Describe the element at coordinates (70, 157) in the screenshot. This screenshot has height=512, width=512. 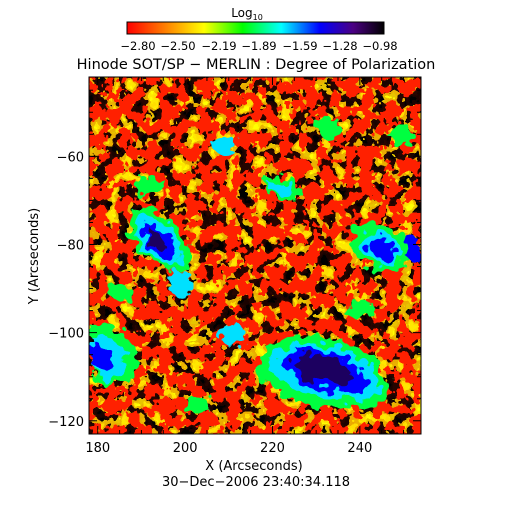
I see `y-tick-label-minus60: −60` at that location.